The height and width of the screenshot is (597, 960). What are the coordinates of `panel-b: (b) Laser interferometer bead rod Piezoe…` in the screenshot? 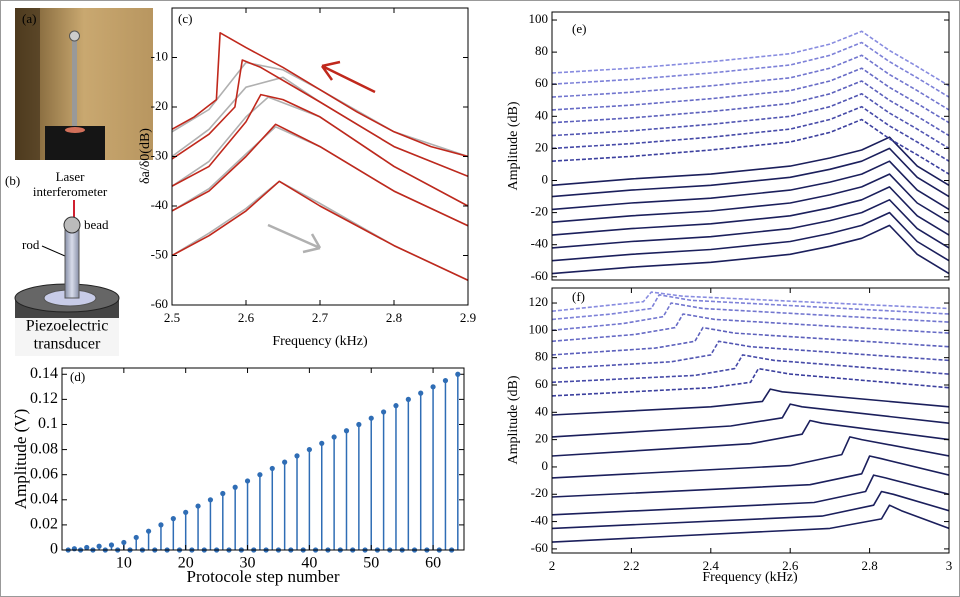 It's located at (62, 262).